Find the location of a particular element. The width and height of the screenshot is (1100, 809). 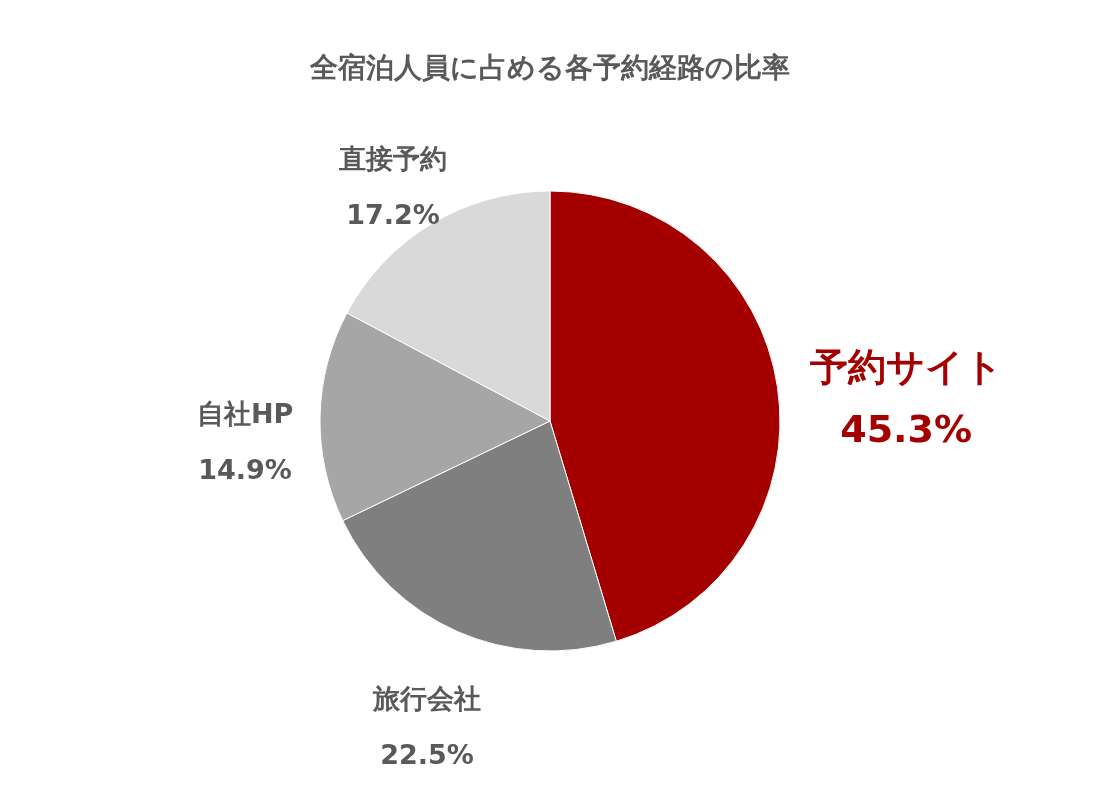

slice-label: 予約サイト is located at coordinates (906, 366).